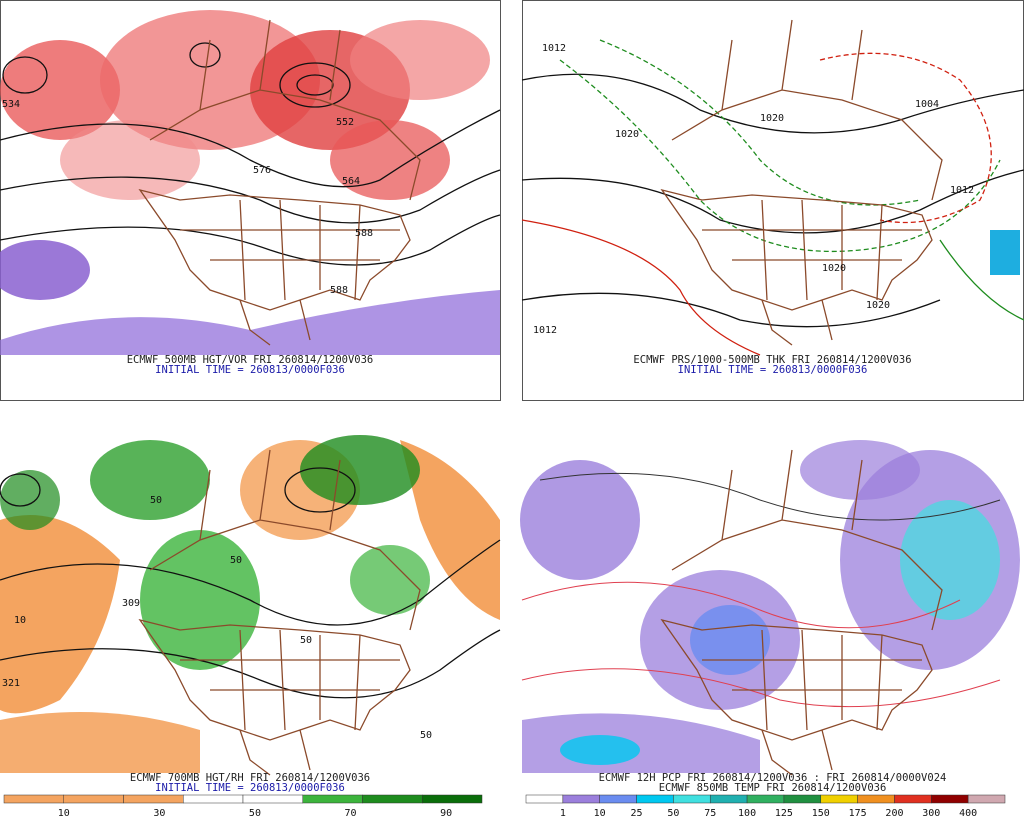  I want to click on colorbar-label: 30, so click(159, 813).